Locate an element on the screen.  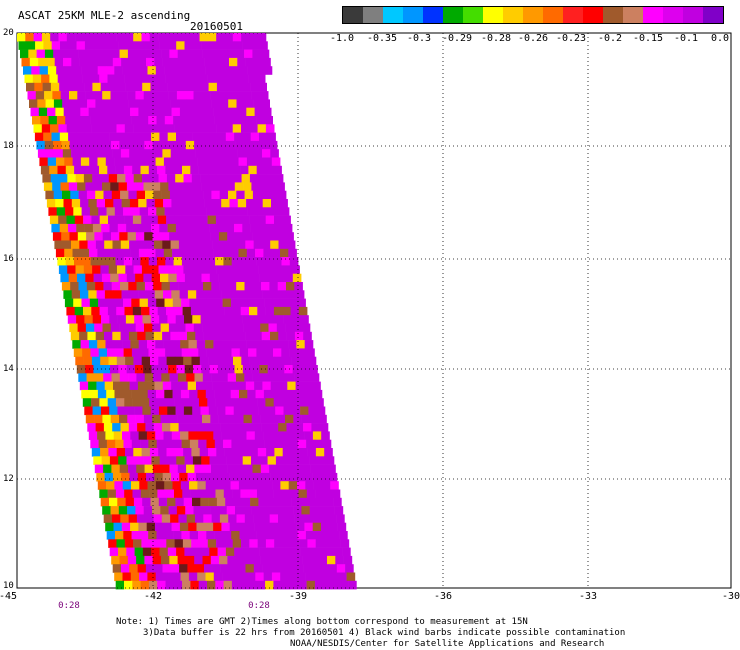
lon-label: -30 is located at coordinates (730, 596).